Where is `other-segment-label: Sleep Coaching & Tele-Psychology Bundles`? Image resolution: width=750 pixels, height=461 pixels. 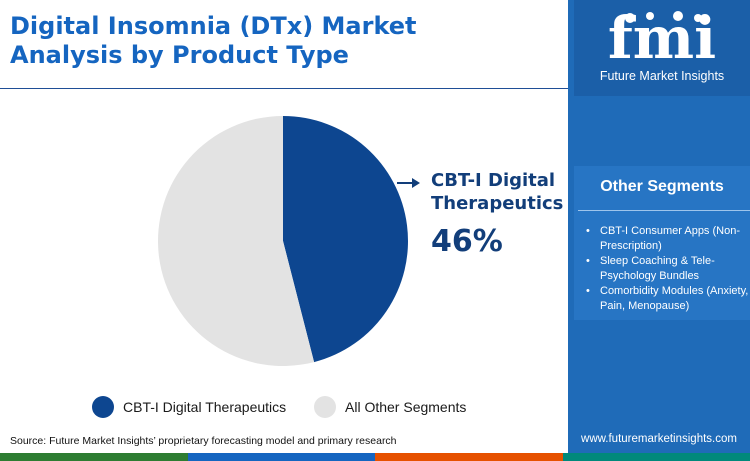 other-segment-label: Sleep Coaching & Tele-Psychology Bundles is located at coordinates (657, 268).